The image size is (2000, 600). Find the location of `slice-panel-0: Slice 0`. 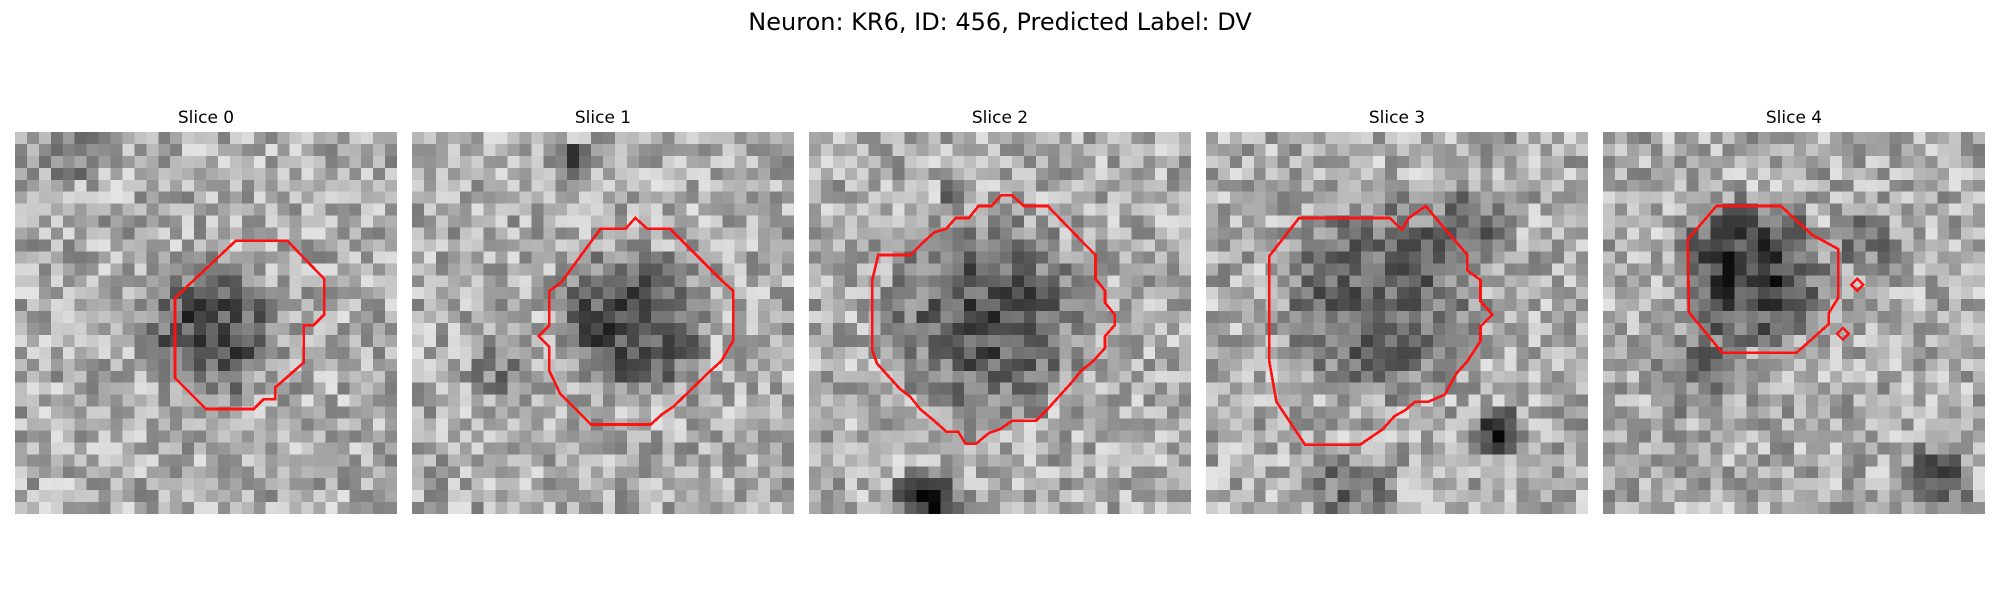

slice-panel-0: Slice 0 is located at coordinates (206, 310).